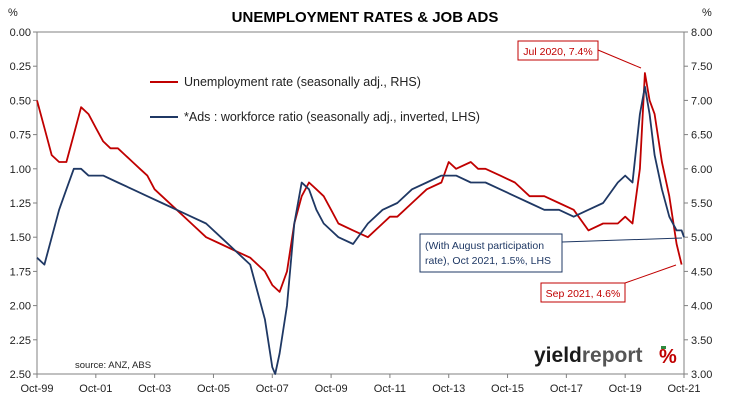 This screenshot has height=400, width=730. What do you see at coordinates (20, 170) in the screenshot?
I see `left-tick-label: 1.00` at bounding box center [20, 170].